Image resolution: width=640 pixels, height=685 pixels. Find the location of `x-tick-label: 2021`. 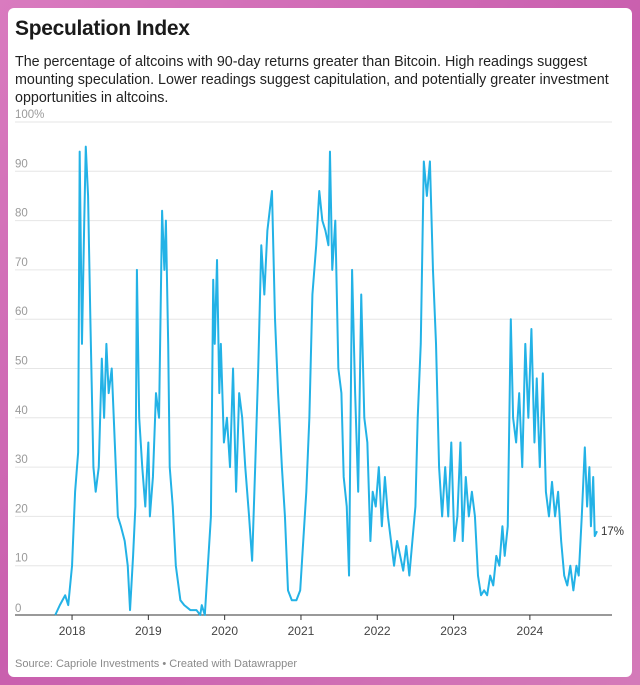

x-tick-label: 2021 is located at coordinates (301, 631).